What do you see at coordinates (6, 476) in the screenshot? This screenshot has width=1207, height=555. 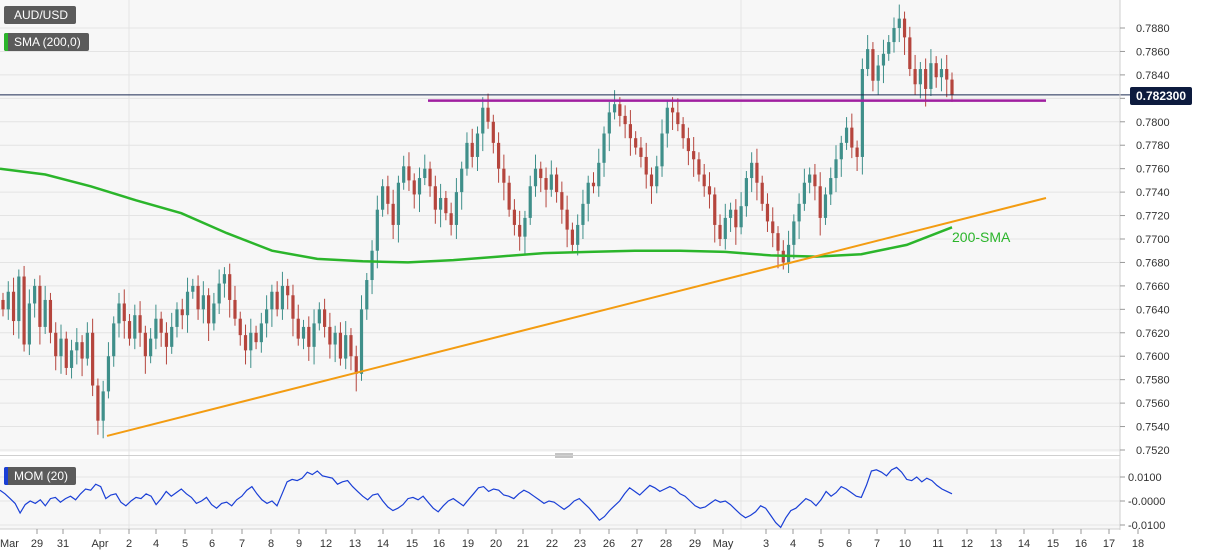 I see `momentum-legend-swatch` at bounding box center [6, 476].